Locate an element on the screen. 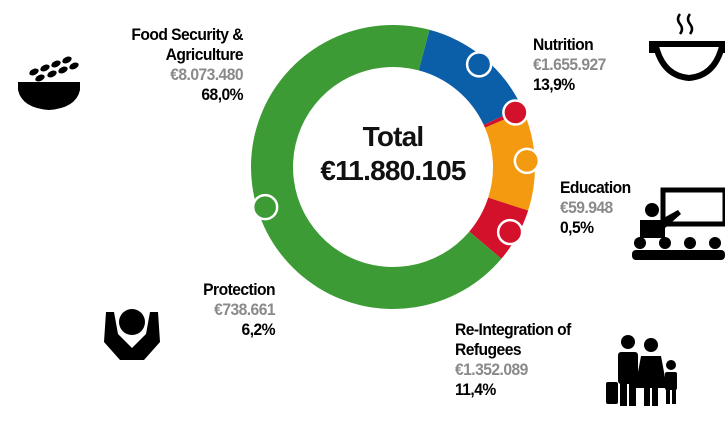 The image size is (725, 428). slice-label: Protection €738.661 6,2% is located at coordinates (215, 310).